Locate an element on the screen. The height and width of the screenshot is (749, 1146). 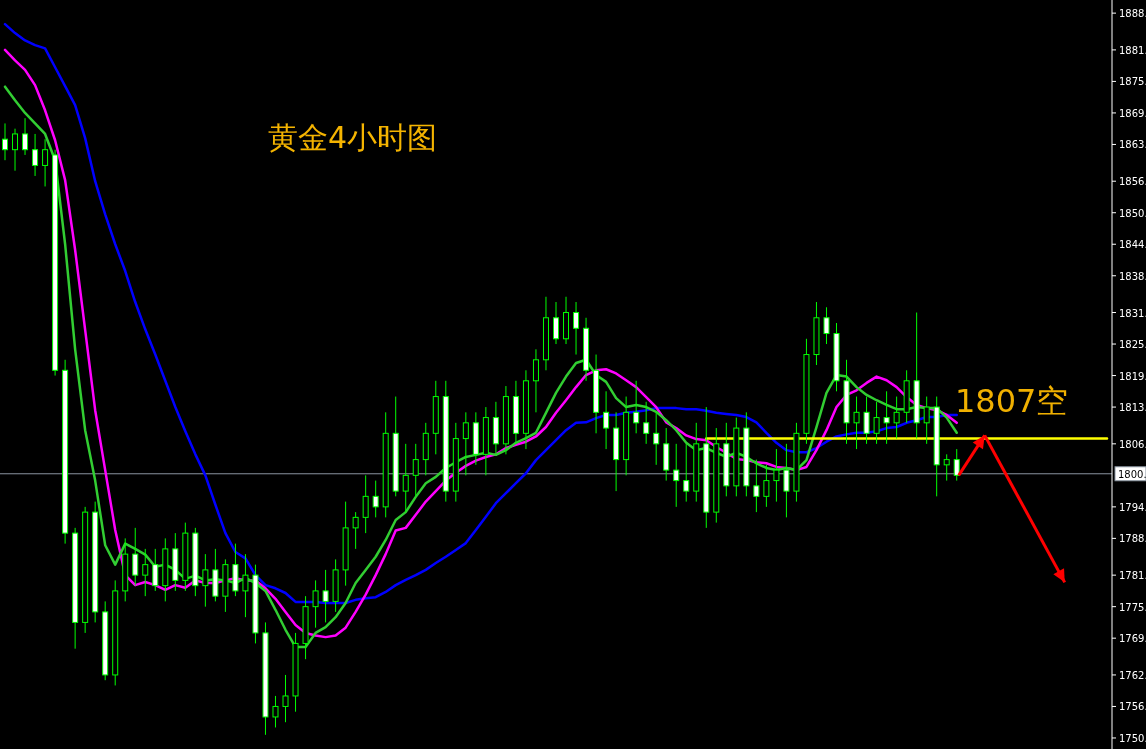
y-tick-label: 1831. is located at coordinates (1132, 313).